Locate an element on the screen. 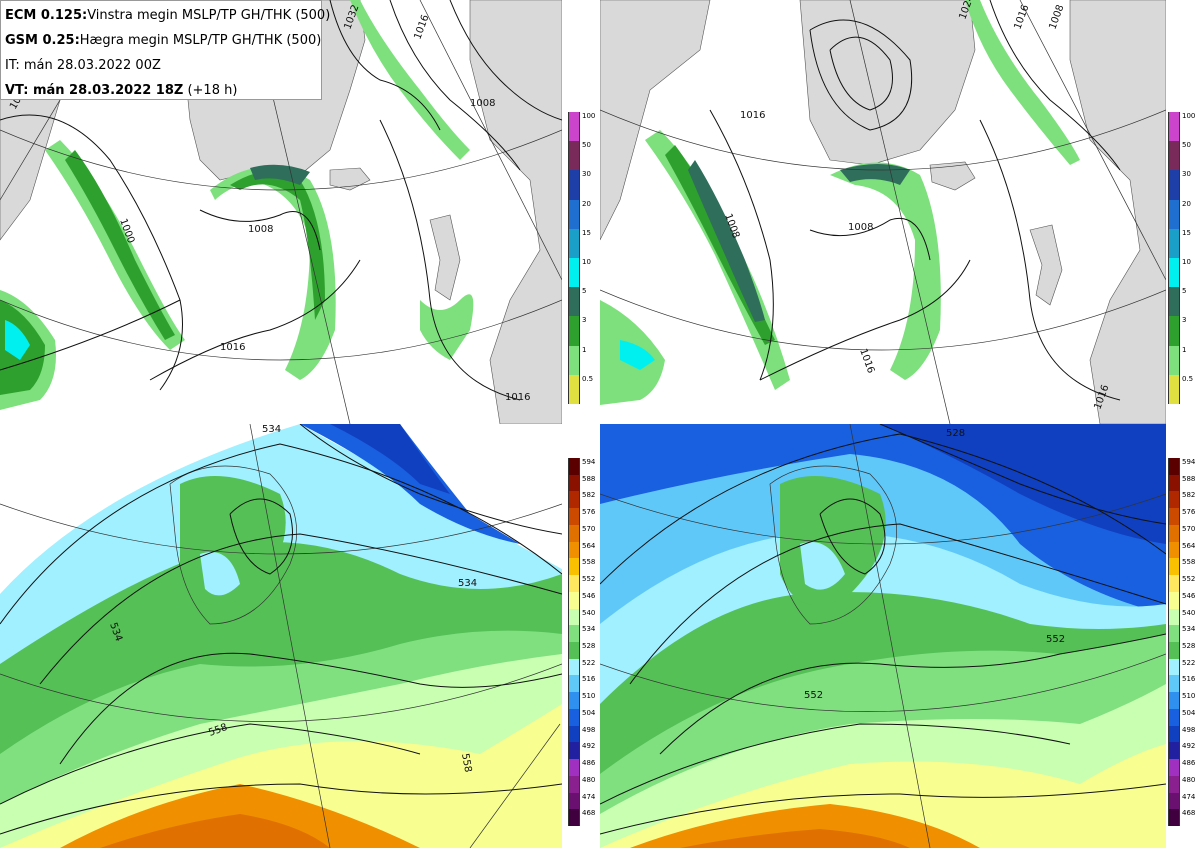 This screenshot has width=1200, height=848. colorbar-label: 468 is located at coordinates (1189, 813).